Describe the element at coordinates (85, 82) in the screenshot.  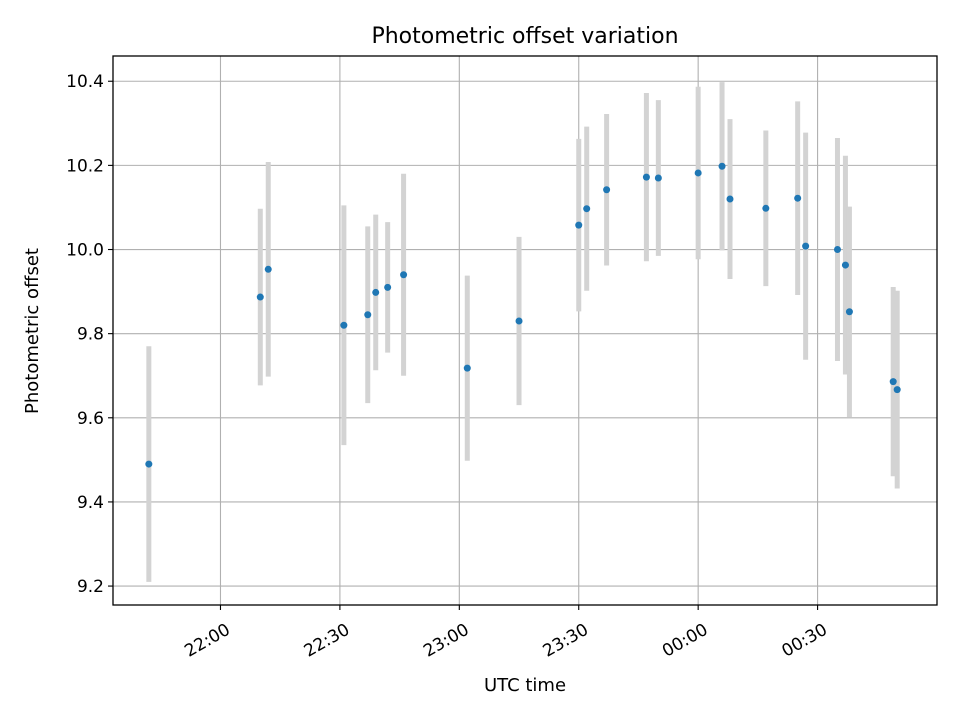
I see `y-tick-label: 10.4` at that location.